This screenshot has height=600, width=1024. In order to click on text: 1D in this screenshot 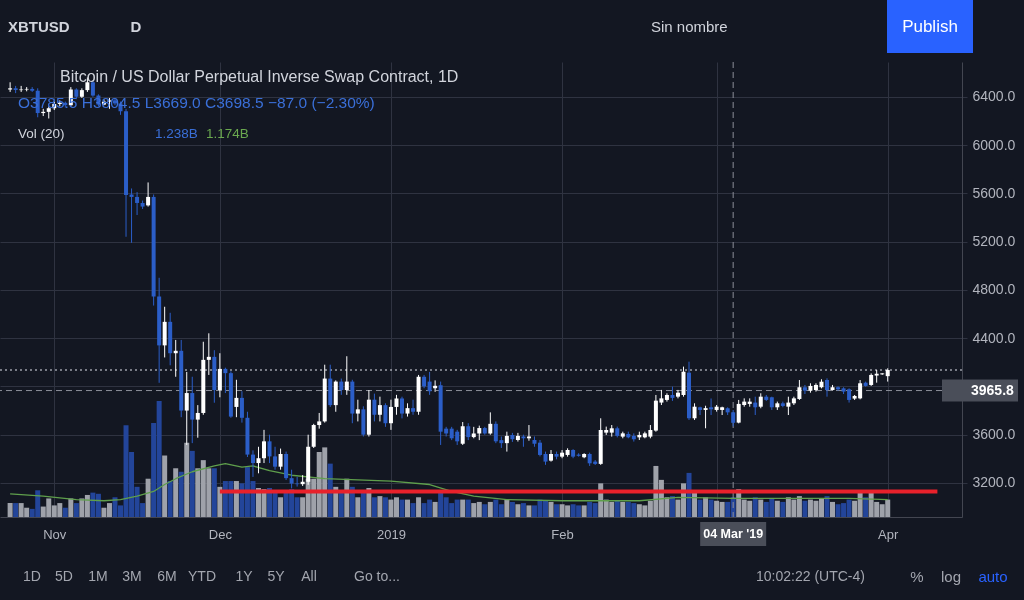, I will do `click(32, 576)`.